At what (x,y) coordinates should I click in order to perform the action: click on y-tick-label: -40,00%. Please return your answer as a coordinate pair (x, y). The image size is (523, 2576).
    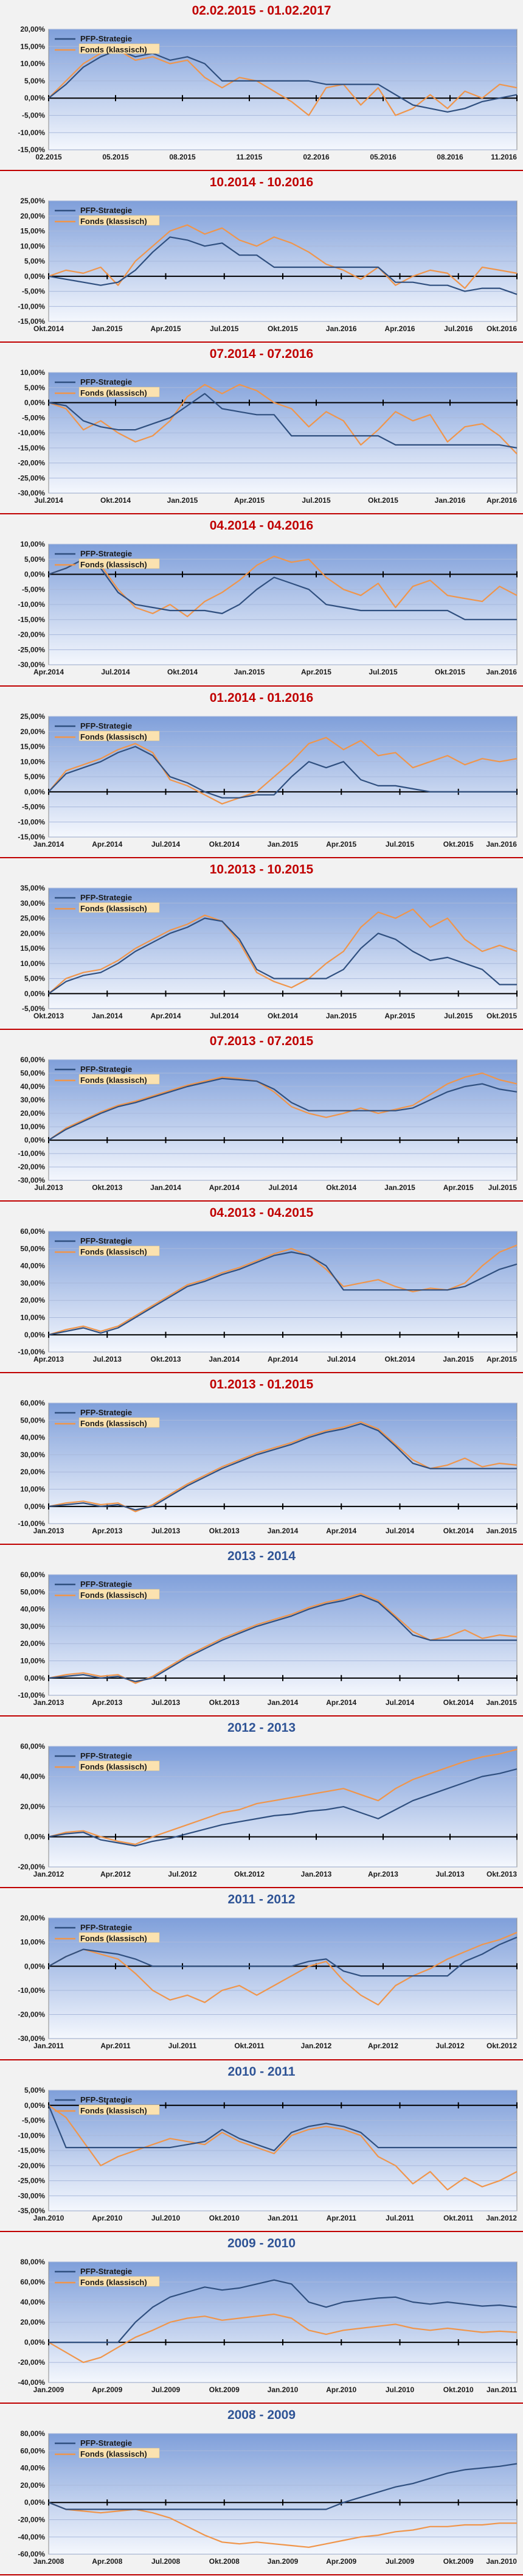
    Looking at the image, I should click on (31, 2537).